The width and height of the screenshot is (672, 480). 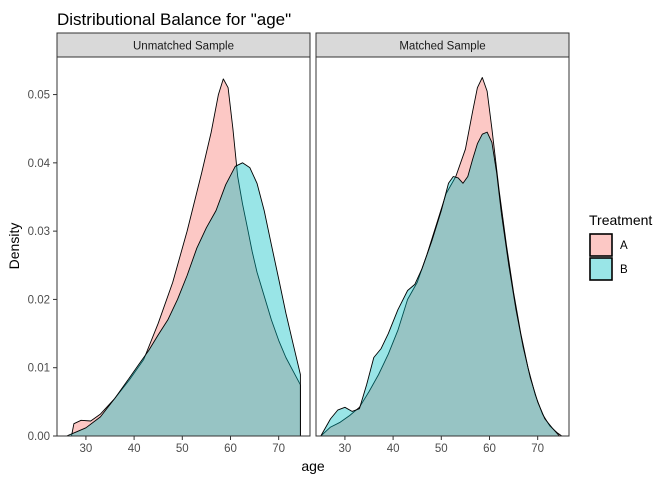 I want to click on x-axis-matched: 30 40 50 60 70, so click(x=441, y=445).